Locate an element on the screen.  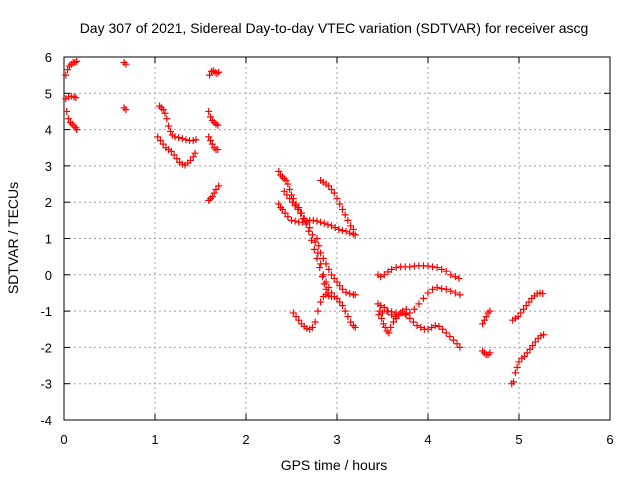
x-tick-label: 3 is located at coordinates (336, 439).